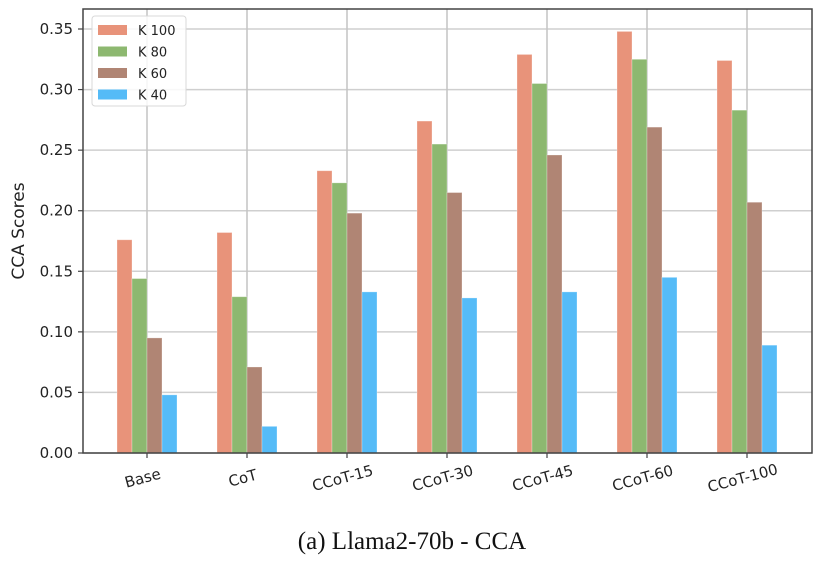 This screenshot has width=824, height=576. I want to click on y-tick-label: 0.05, so click(56, 392).